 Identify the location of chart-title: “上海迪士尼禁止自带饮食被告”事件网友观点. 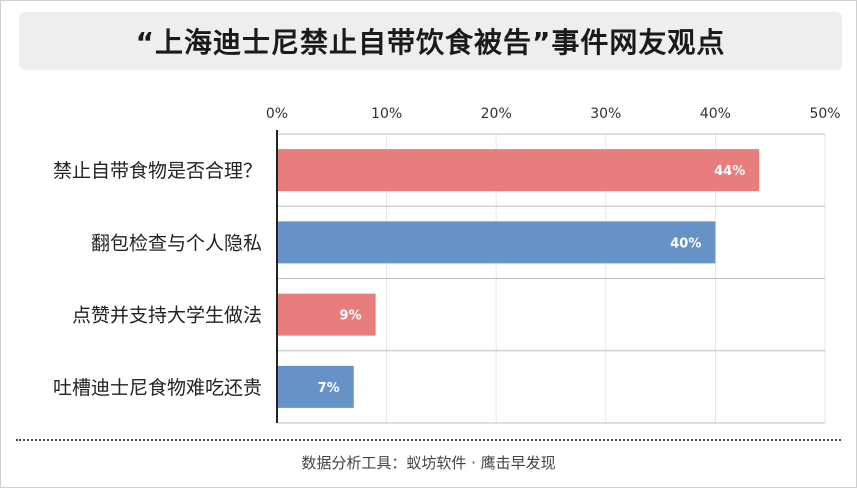
(430, 42).